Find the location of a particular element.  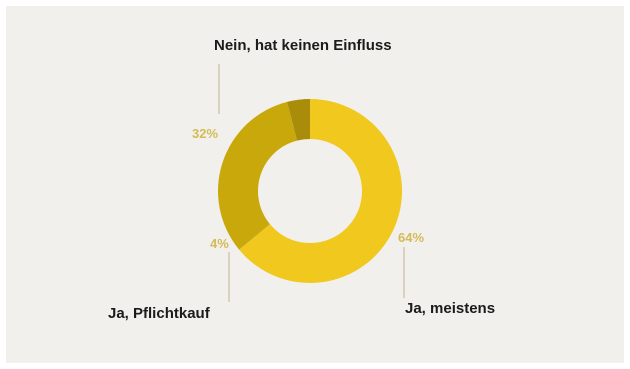

category-label-nein: Nein, hat keinen Einfluss is located at coordinates (303, 45).